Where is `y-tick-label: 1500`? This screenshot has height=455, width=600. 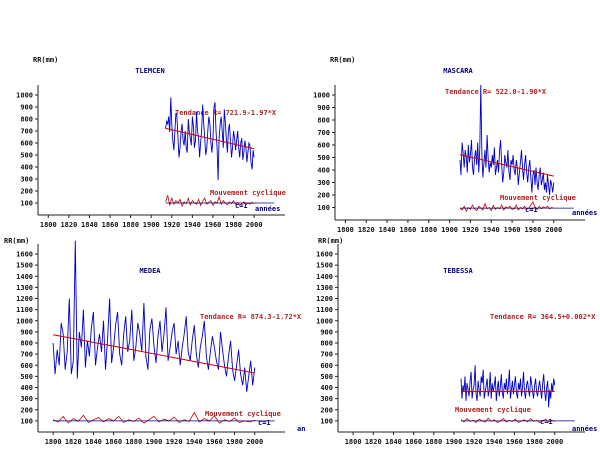 y-tick-label: 1500 is located at coordinates (324, 266).